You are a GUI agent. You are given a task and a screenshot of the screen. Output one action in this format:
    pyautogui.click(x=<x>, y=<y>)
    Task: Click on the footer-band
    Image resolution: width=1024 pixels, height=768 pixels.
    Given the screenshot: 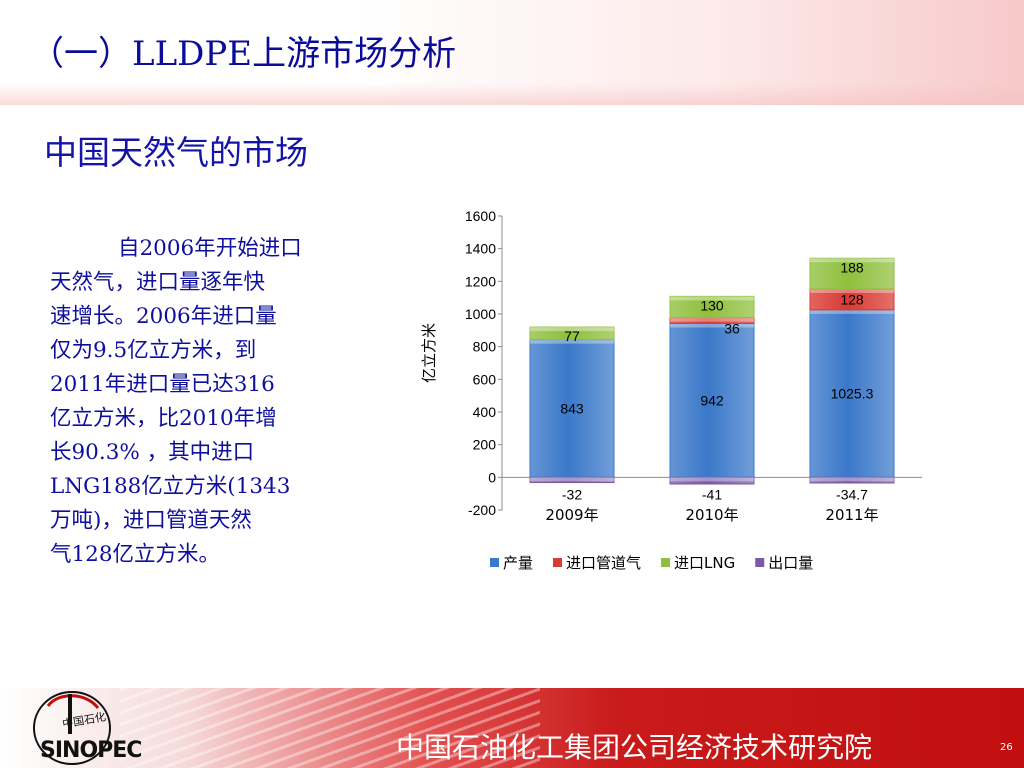 What is the action you would take?
    pyautogui.click(x=512, y=728)
    